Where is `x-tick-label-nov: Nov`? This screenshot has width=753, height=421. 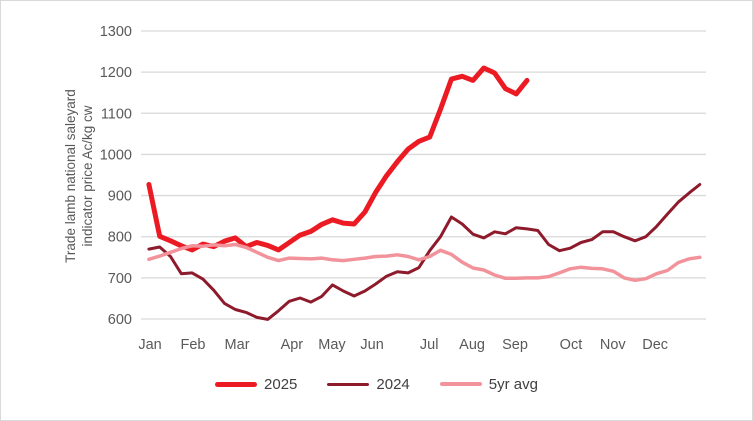
x-tick-label-nov: Nov is located at coordinates (613, 345).